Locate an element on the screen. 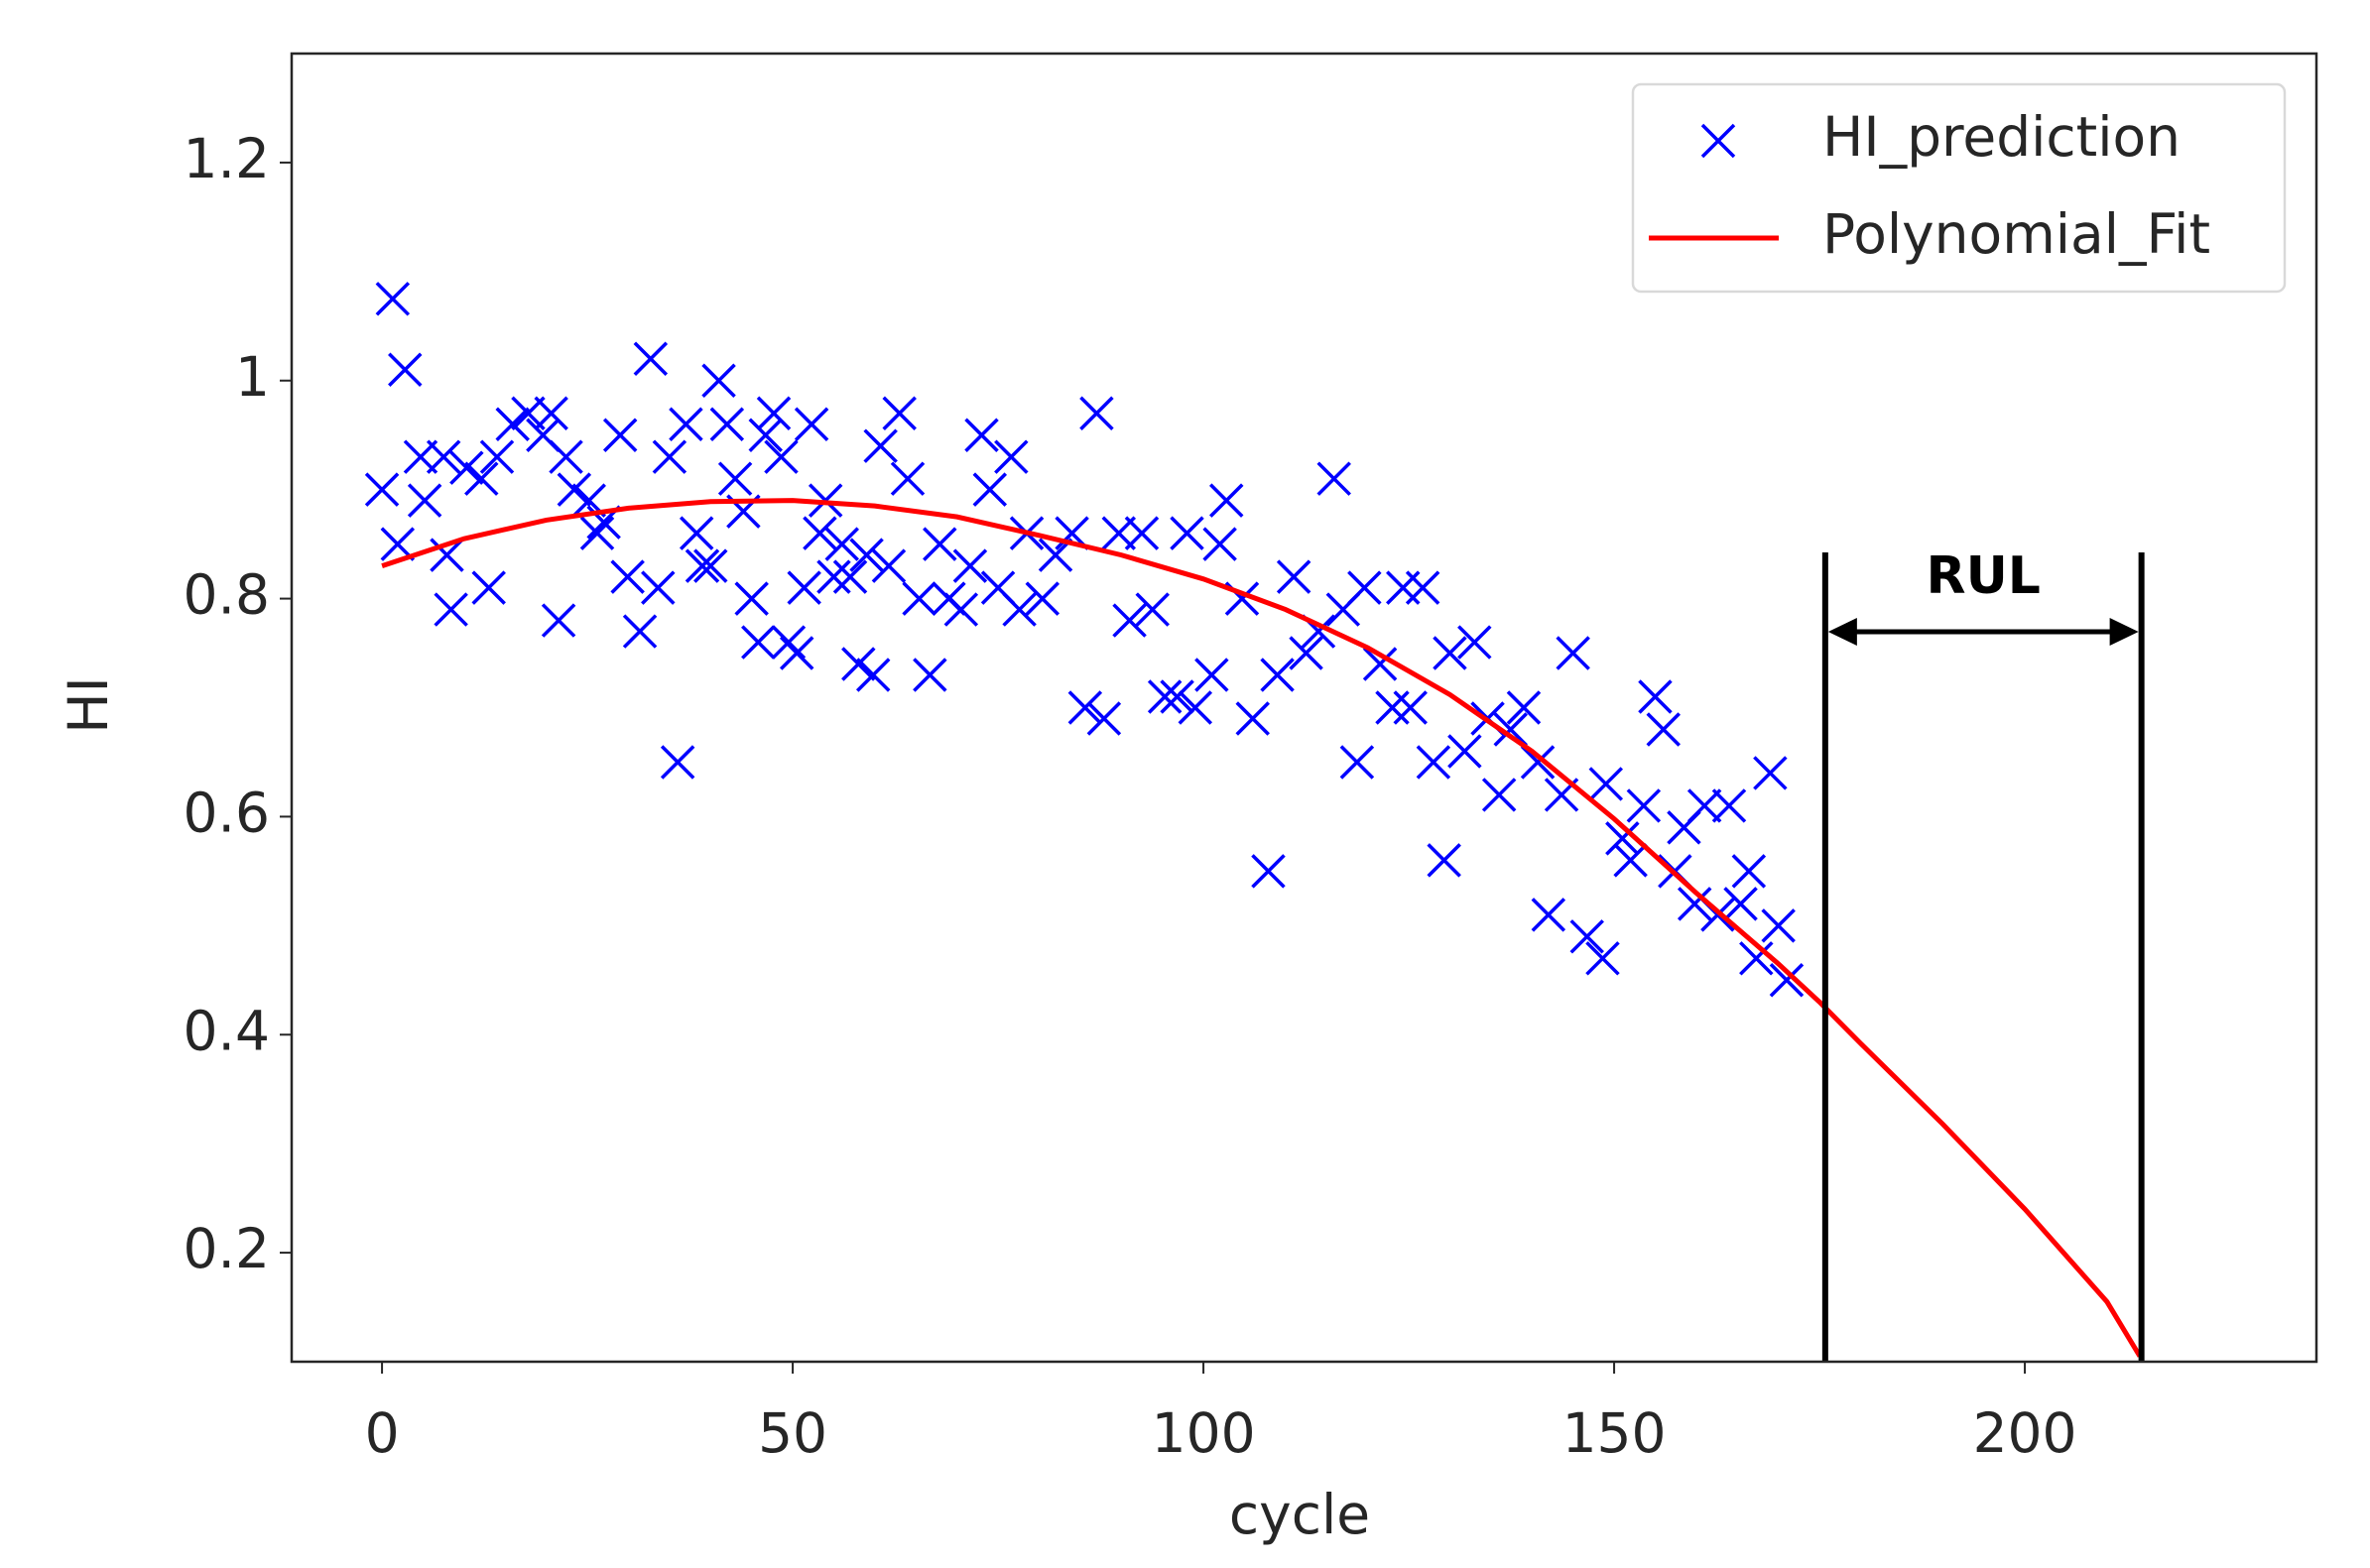 The image size is (2370, 1568). annotation-label: RUL is located at coordinates (1984, 576).